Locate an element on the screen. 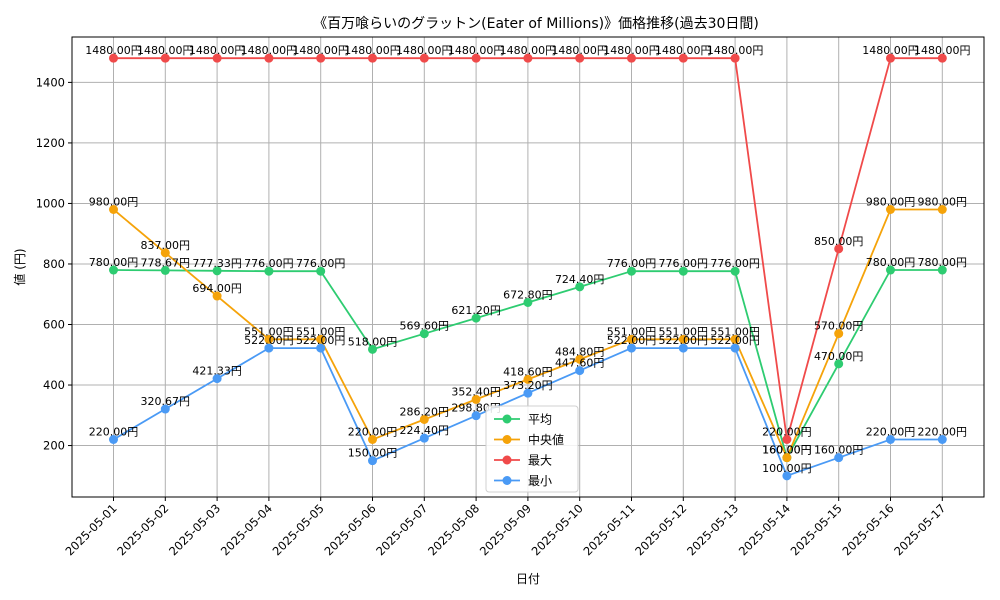 The height and width of the screenshot is (600, 1000). y-tick-label: 200 is located at coordinates (54, 446).